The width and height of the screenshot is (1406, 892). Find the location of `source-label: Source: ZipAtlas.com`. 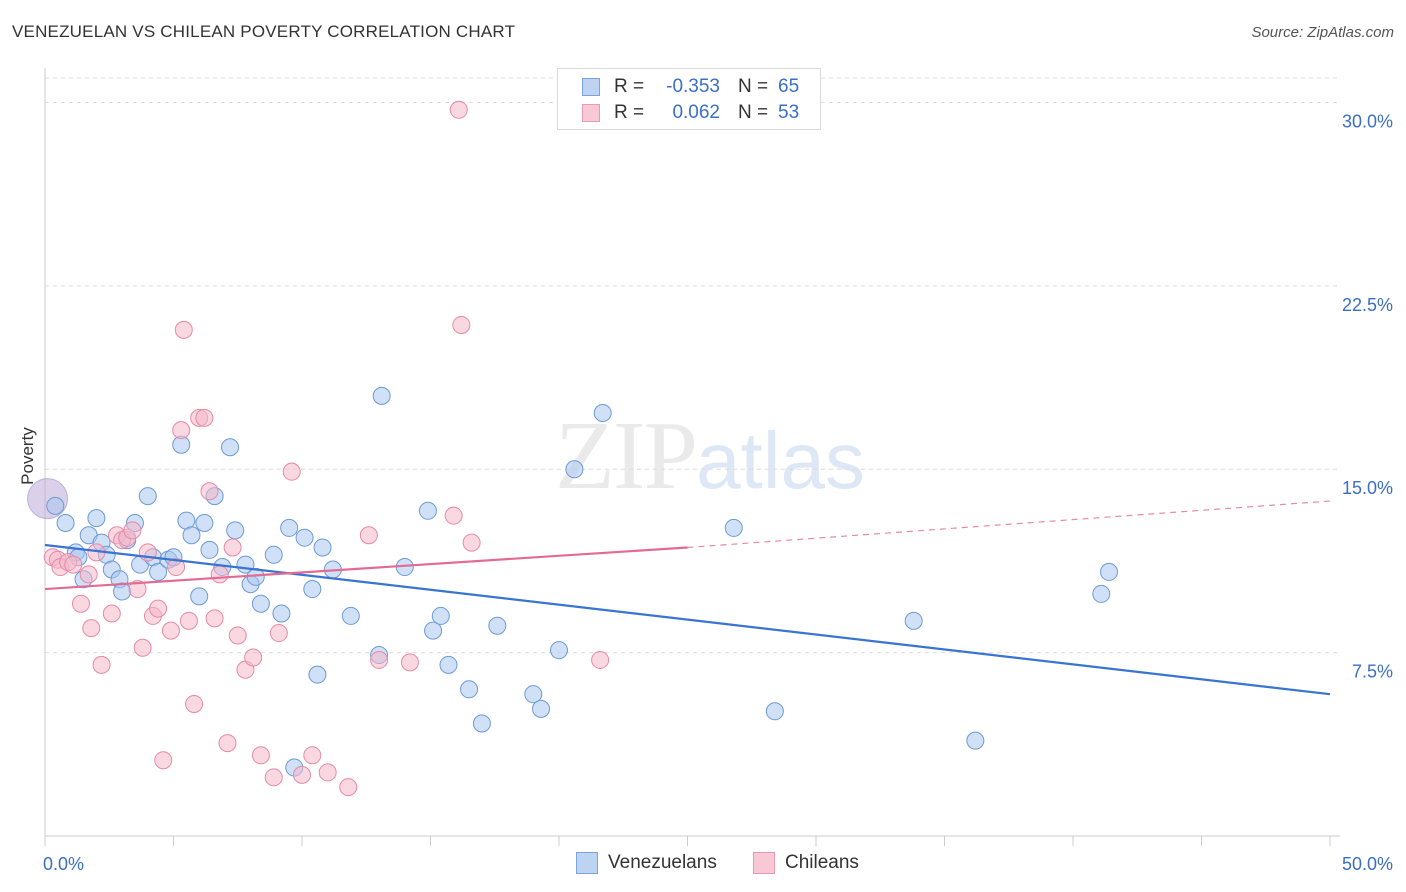

source-label: Source: ZipAtlas.com is located at coordinates (1322, 32).